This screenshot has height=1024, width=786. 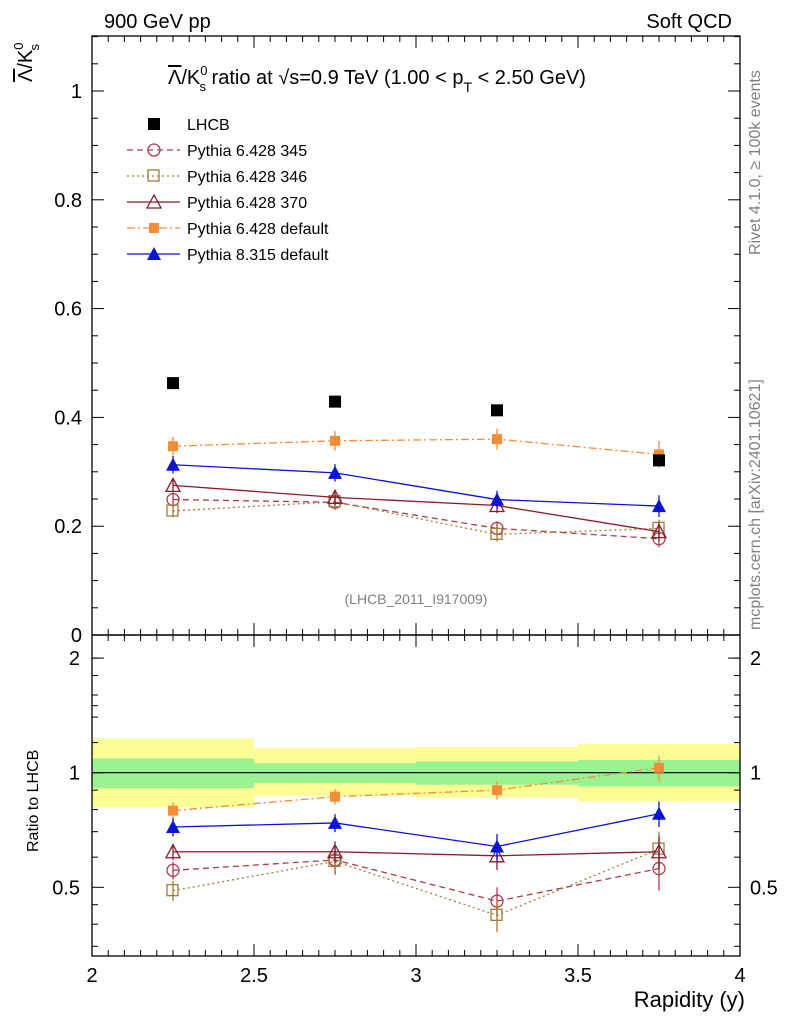 I want to click on header-right: Soft QCD, so click(x=689, y=22).